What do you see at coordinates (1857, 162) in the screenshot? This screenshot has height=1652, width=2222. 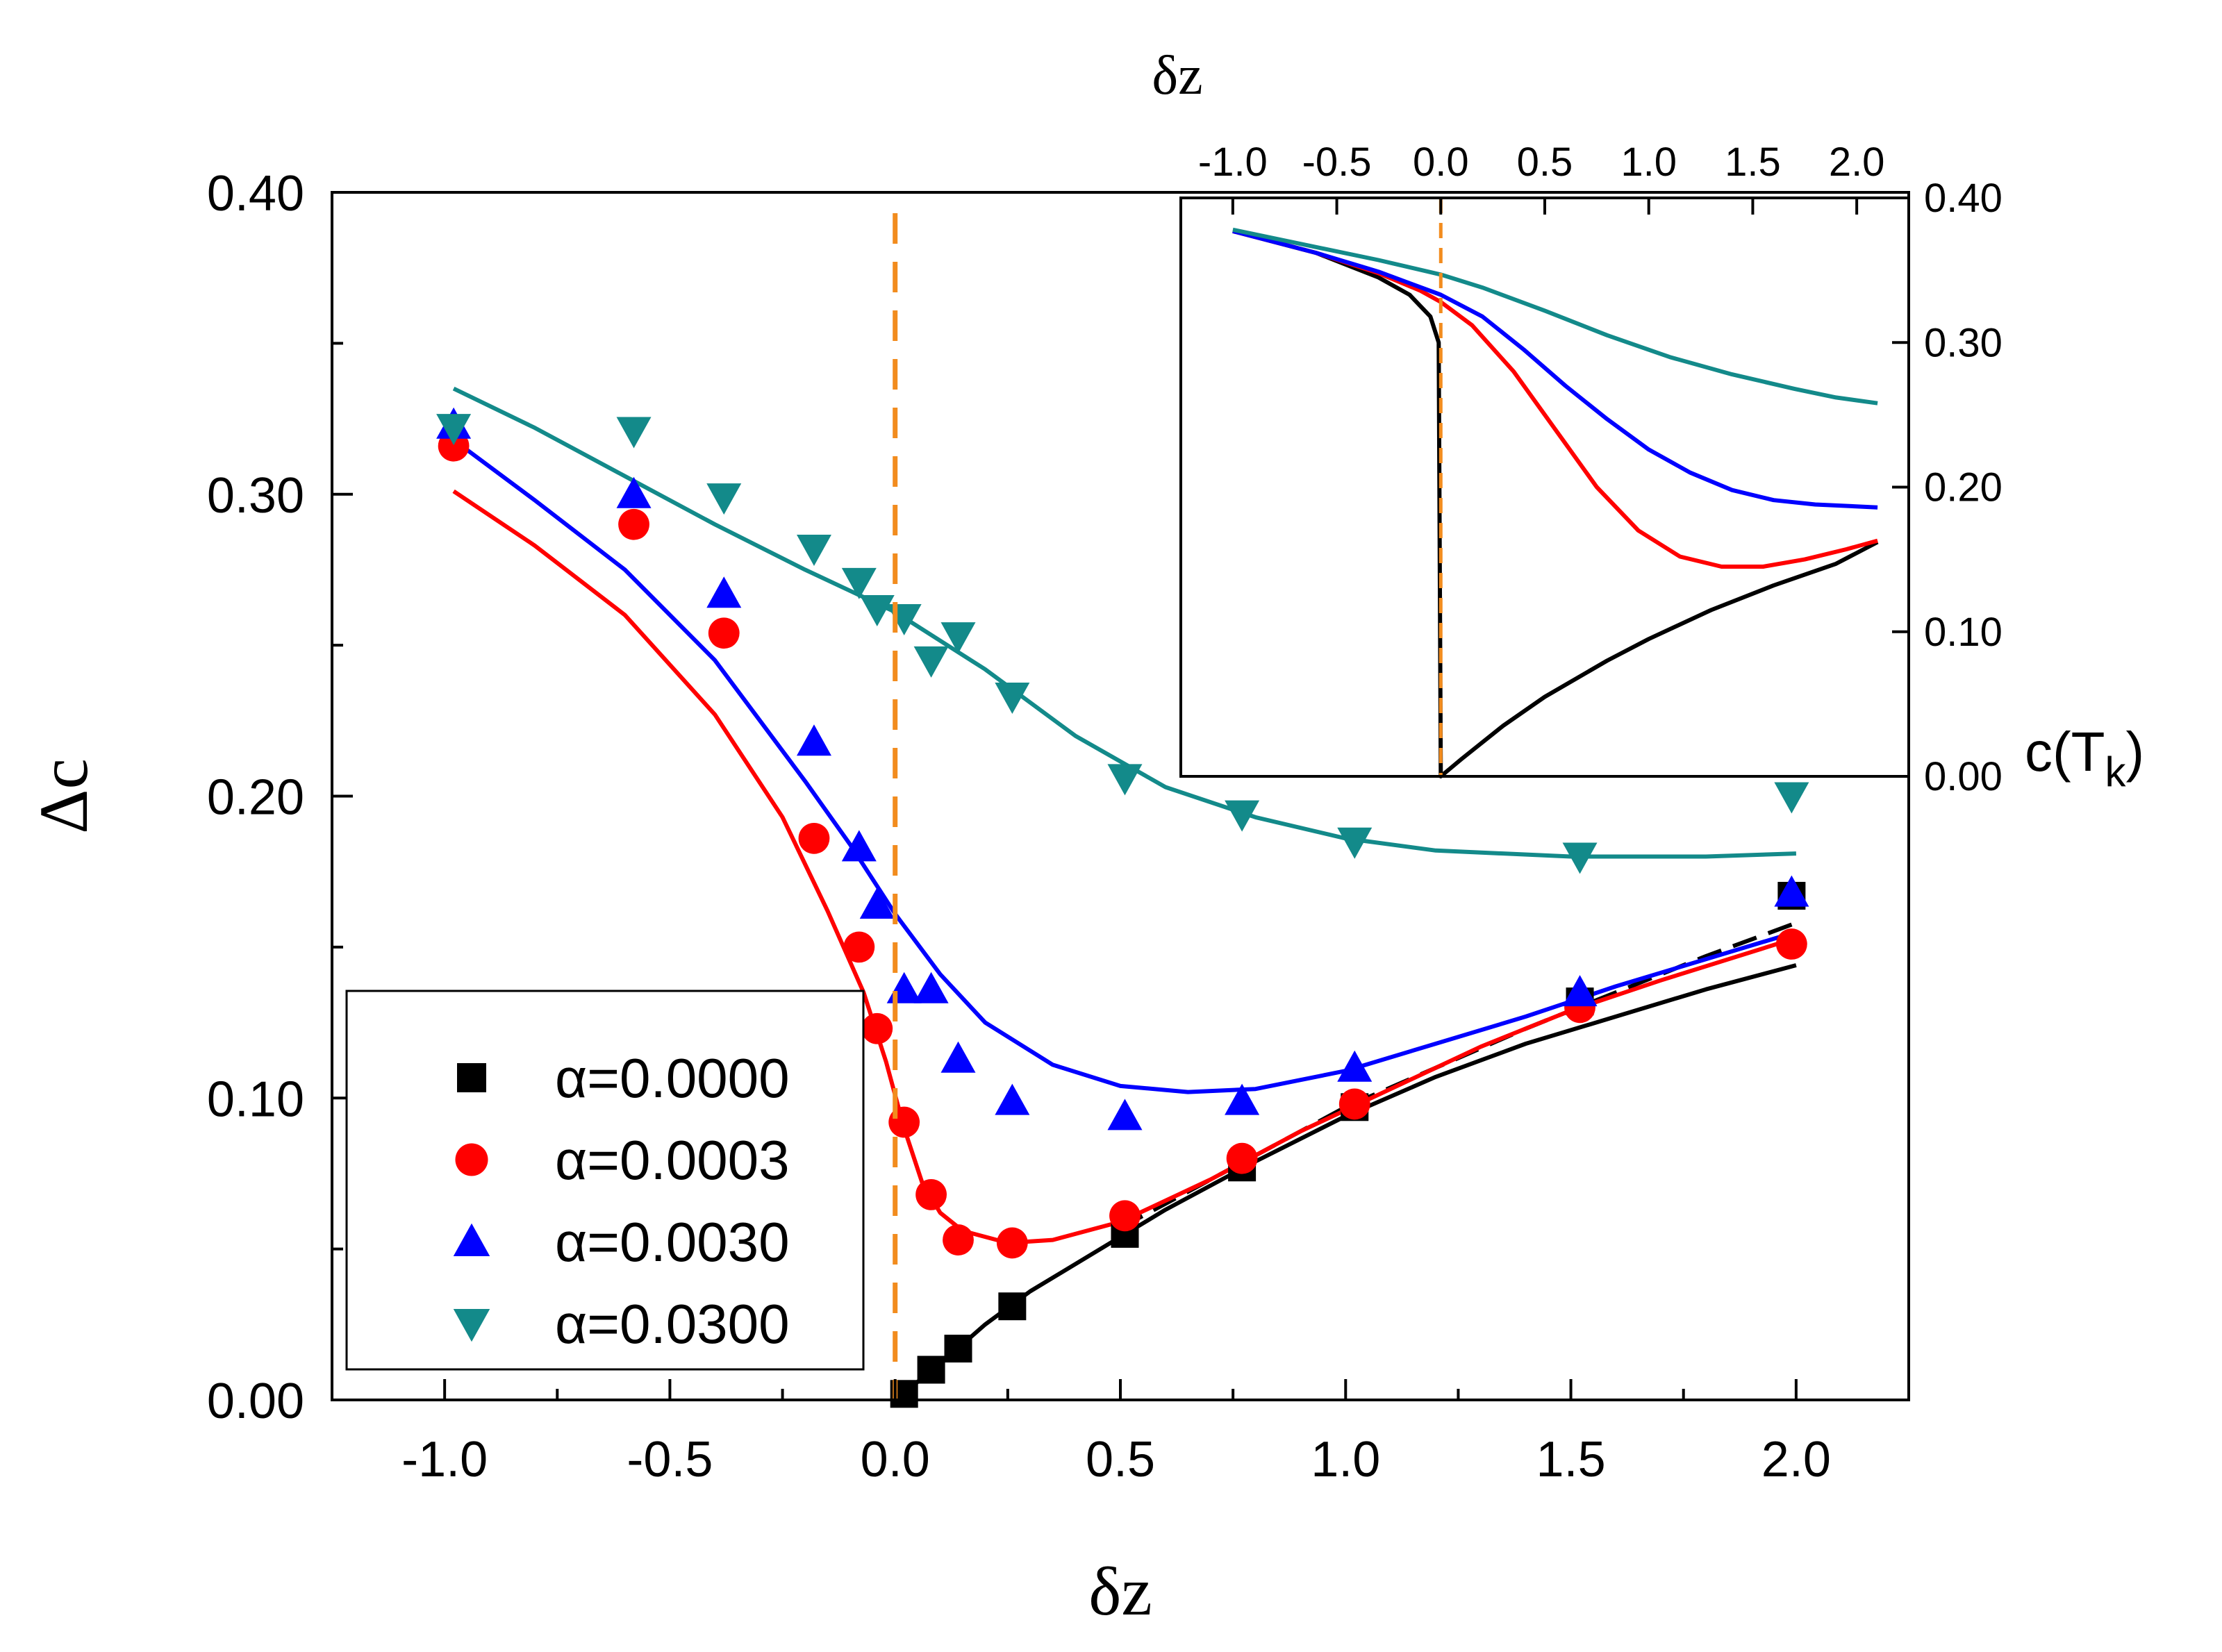 I see `inset-x-tick-label: 2.0` at bounding box center [1857, 162].